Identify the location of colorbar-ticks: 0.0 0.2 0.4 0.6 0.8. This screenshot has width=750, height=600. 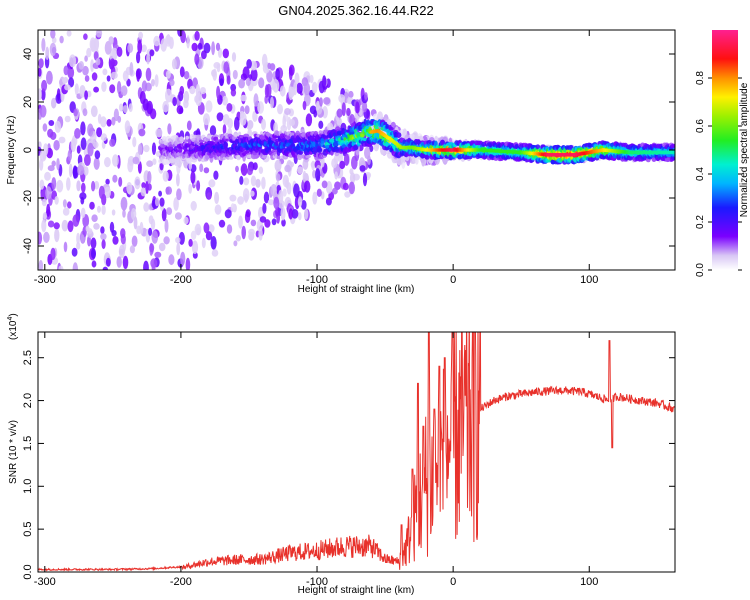
(718, 174).